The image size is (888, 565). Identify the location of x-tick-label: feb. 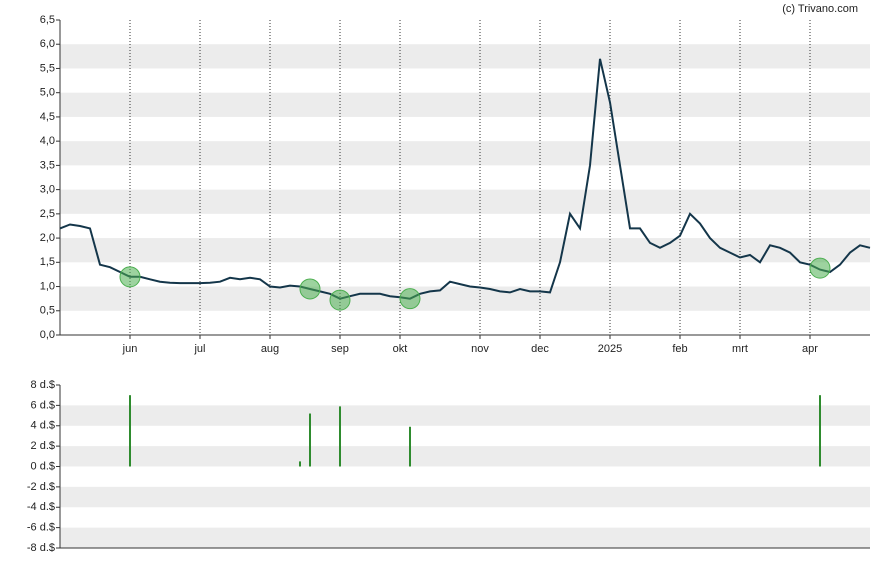
(679, 349).